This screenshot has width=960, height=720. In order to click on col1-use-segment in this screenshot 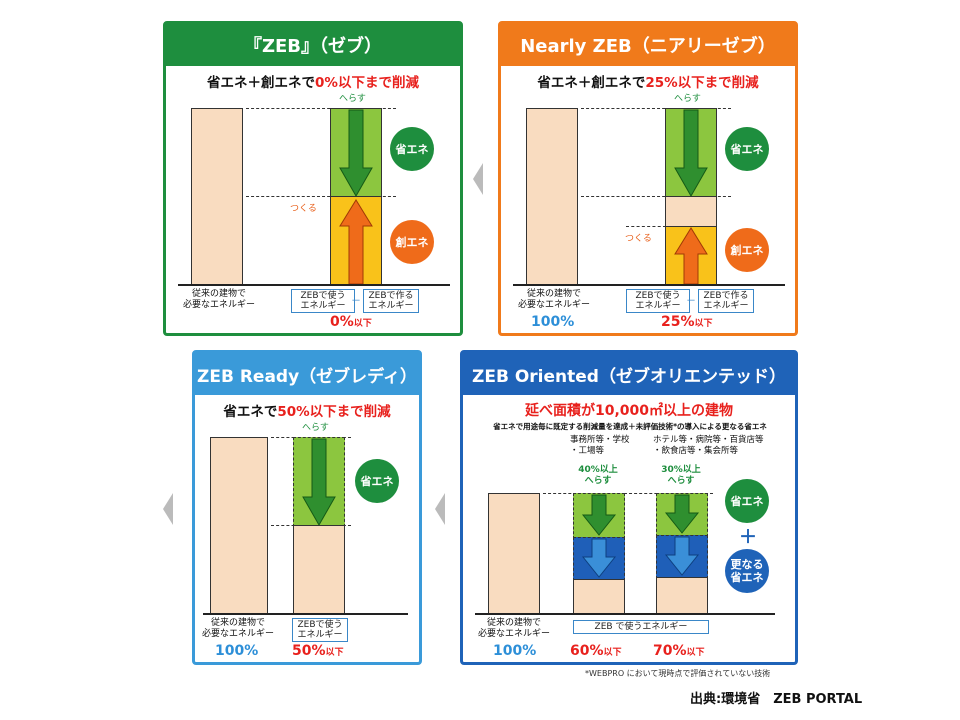, I will do `click(599, 597)`.